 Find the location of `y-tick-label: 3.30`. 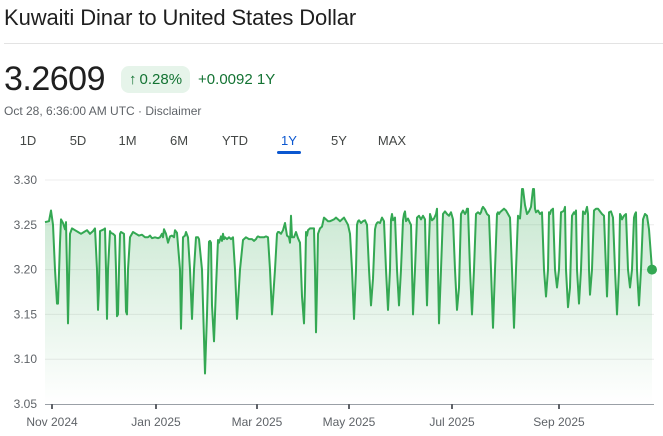

y-tick-label: 3.30 is located at coordinates (26, 180).